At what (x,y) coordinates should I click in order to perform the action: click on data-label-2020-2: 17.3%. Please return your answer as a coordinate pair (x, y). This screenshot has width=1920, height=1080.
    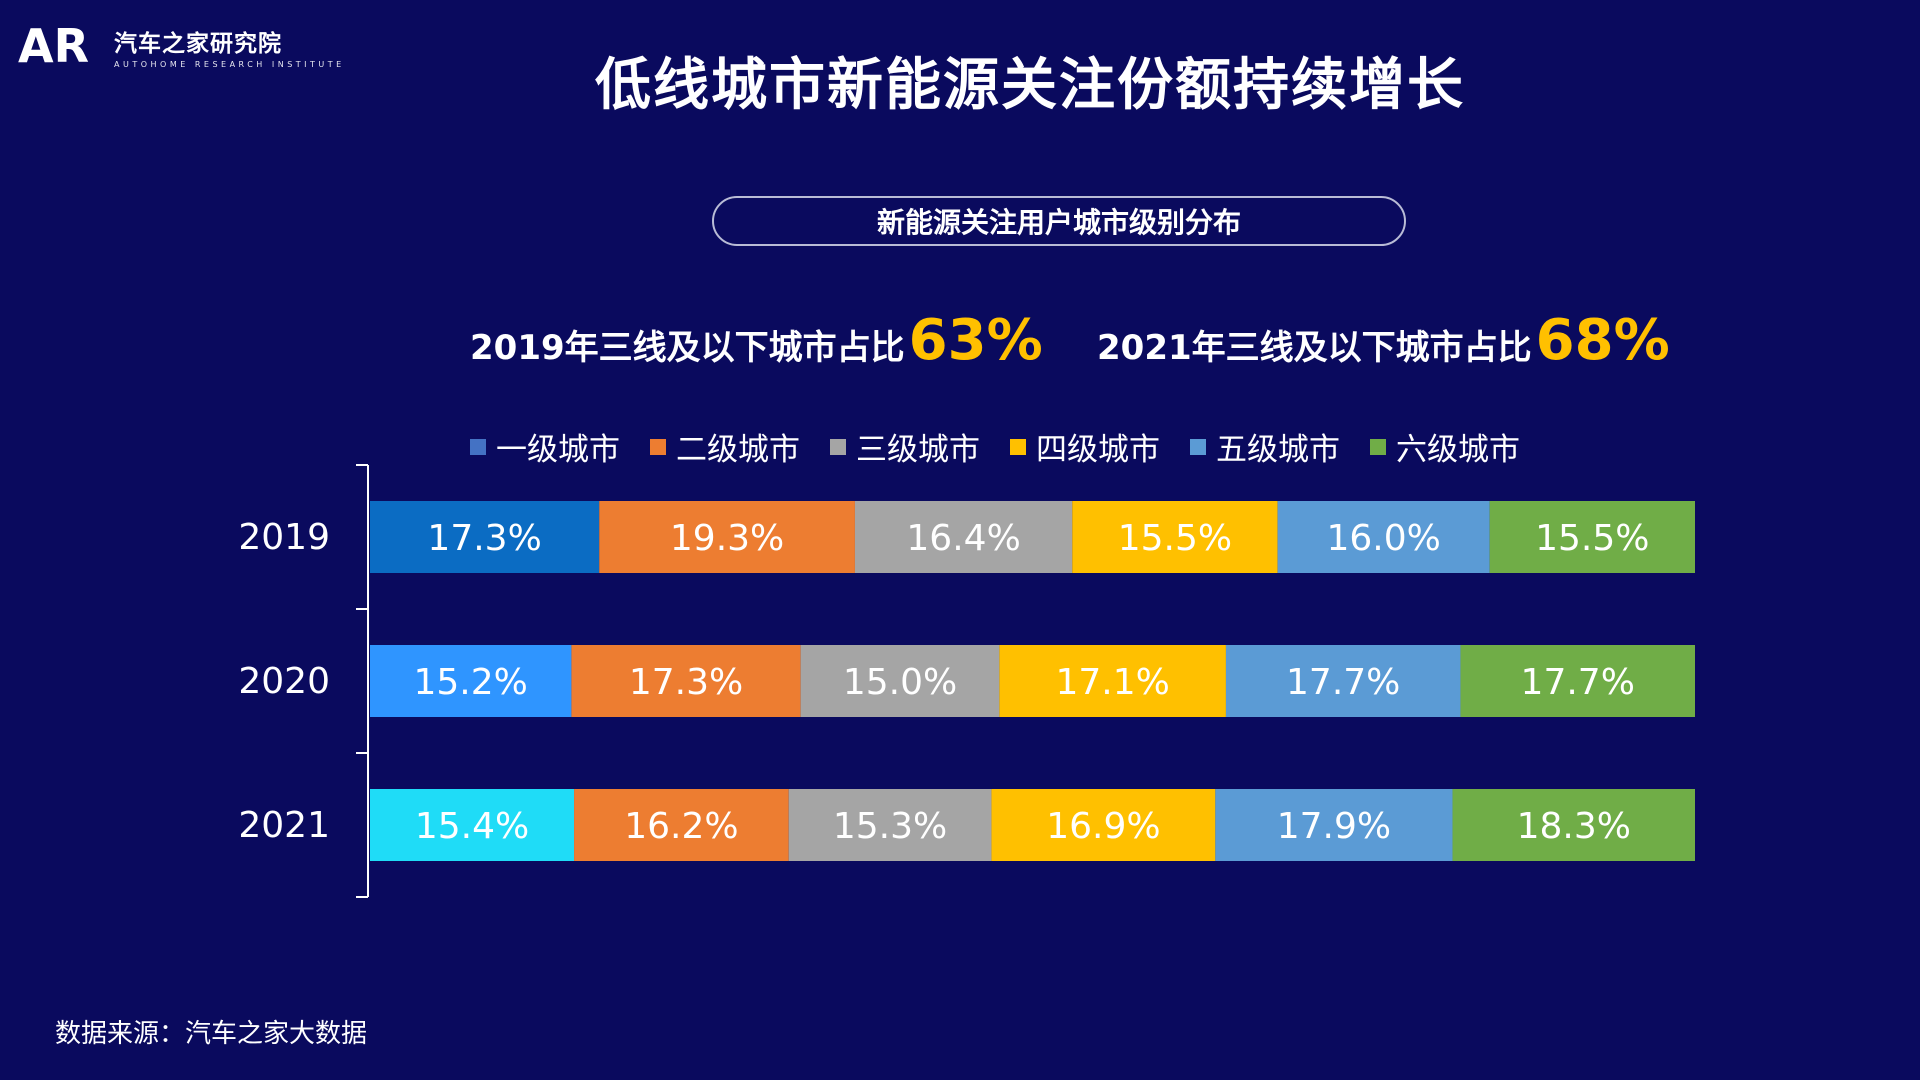
    Looking at the image, I should click on (686, 682).